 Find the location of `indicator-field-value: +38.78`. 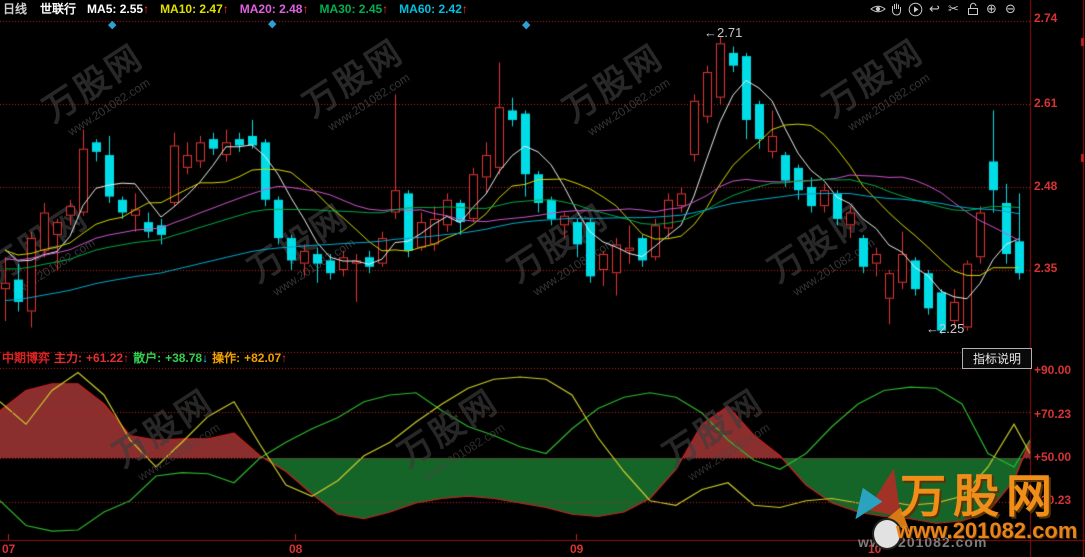

indicator-field-value: +38.78 is located at coordinates (184, 358).